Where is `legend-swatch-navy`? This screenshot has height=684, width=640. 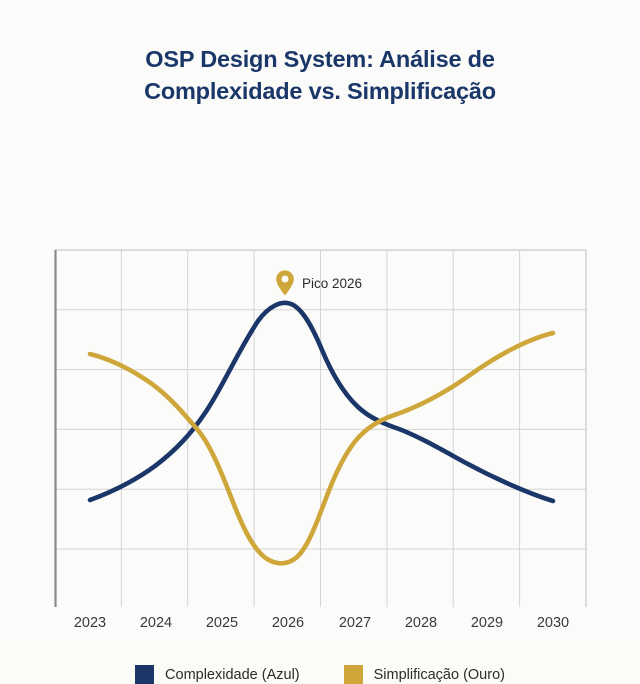 legend-swatch-navy is located at coordinates (145, 674).